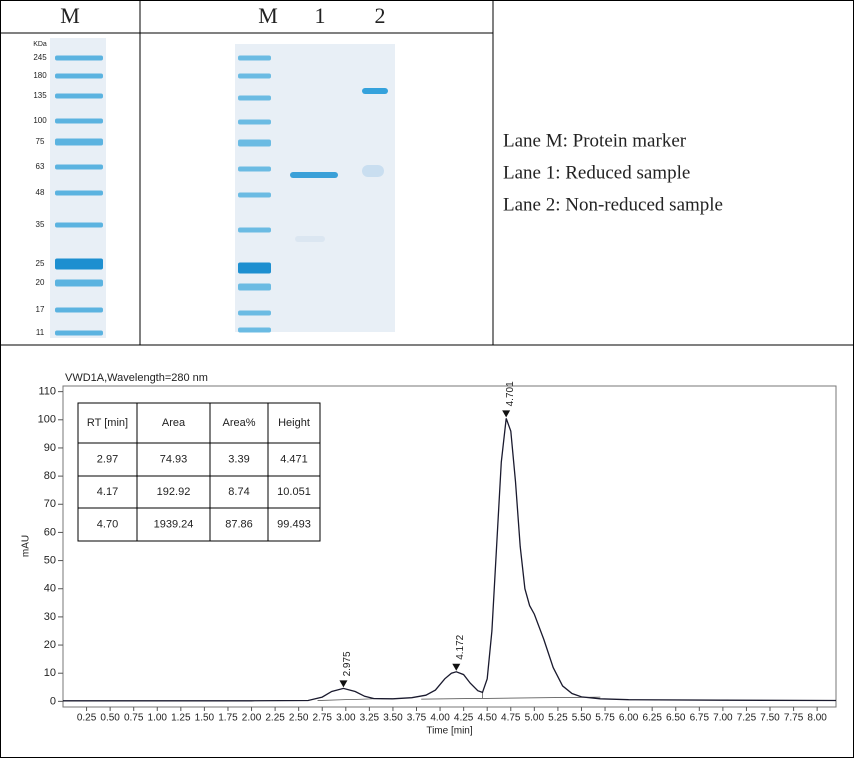 The image size is (854, 758). What do you see at coordinates (50, 645) in the screenshot?
I see `y-tick-label: 20` at bounding box center [50, 645].